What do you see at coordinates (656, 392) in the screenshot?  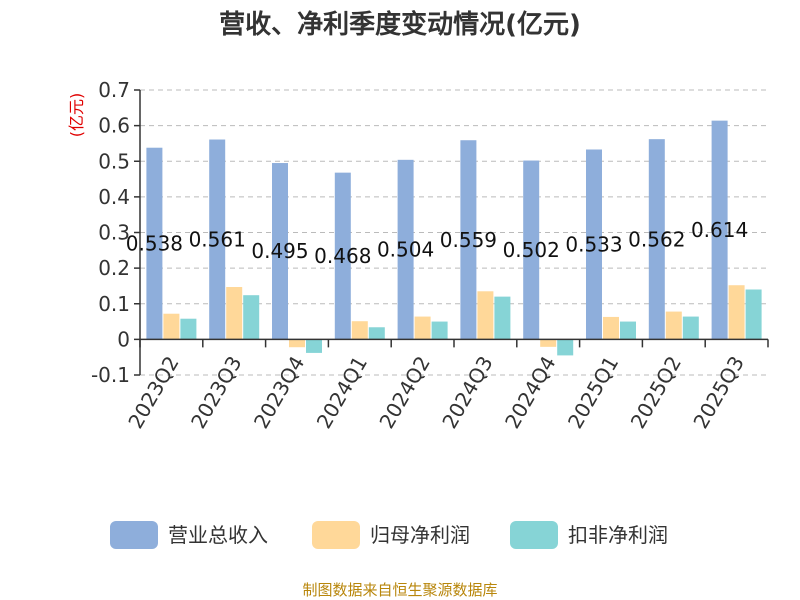 I see `x-tick-label: 2025Q2` at bounding box center [656, 392].